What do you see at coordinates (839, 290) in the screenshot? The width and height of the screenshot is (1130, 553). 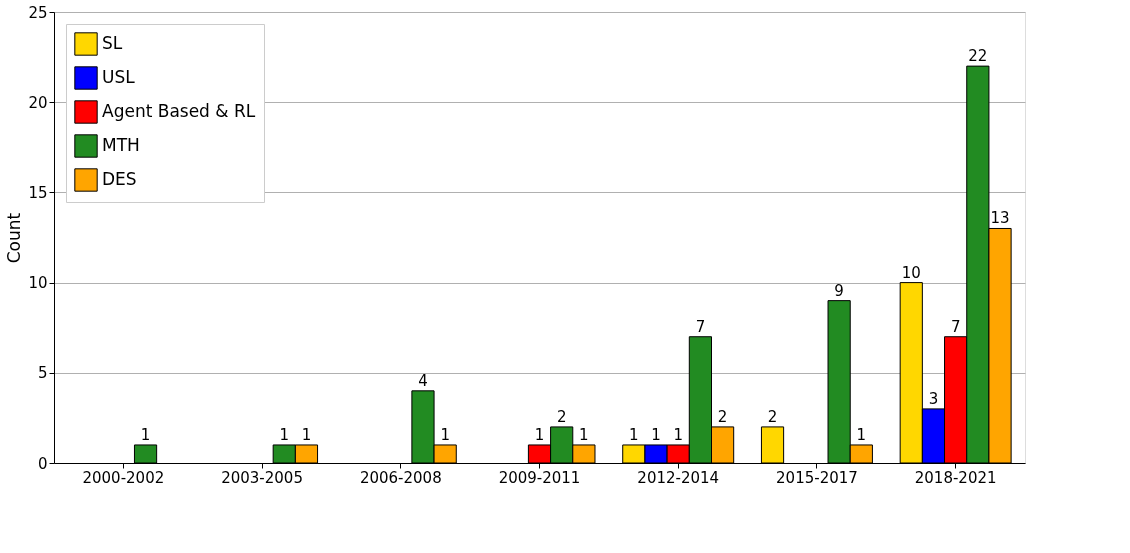 I see `data-label: 9` at bounding box center [839, 290].